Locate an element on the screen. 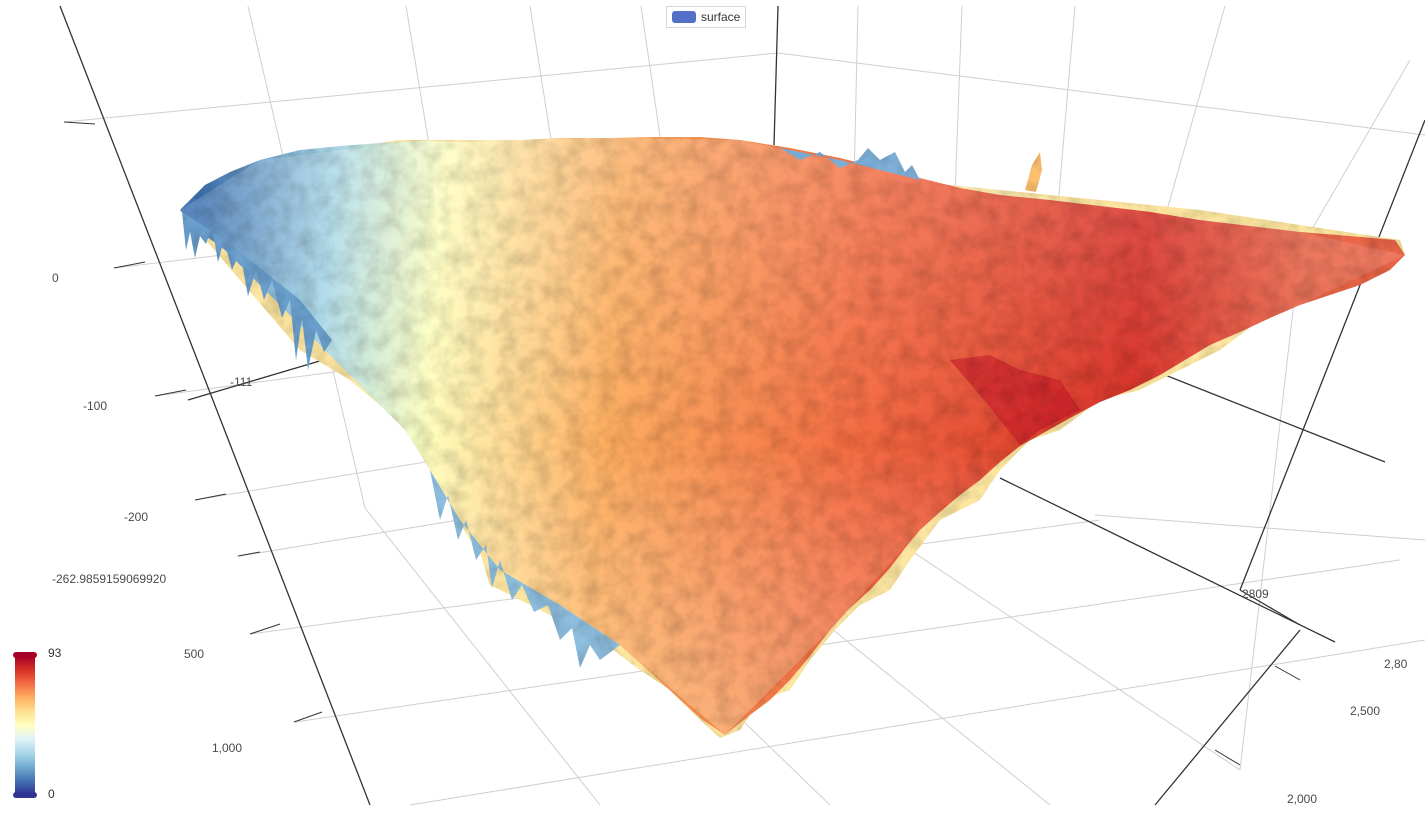  visual-map-handle-bottom is located at coordinates (25, 795).